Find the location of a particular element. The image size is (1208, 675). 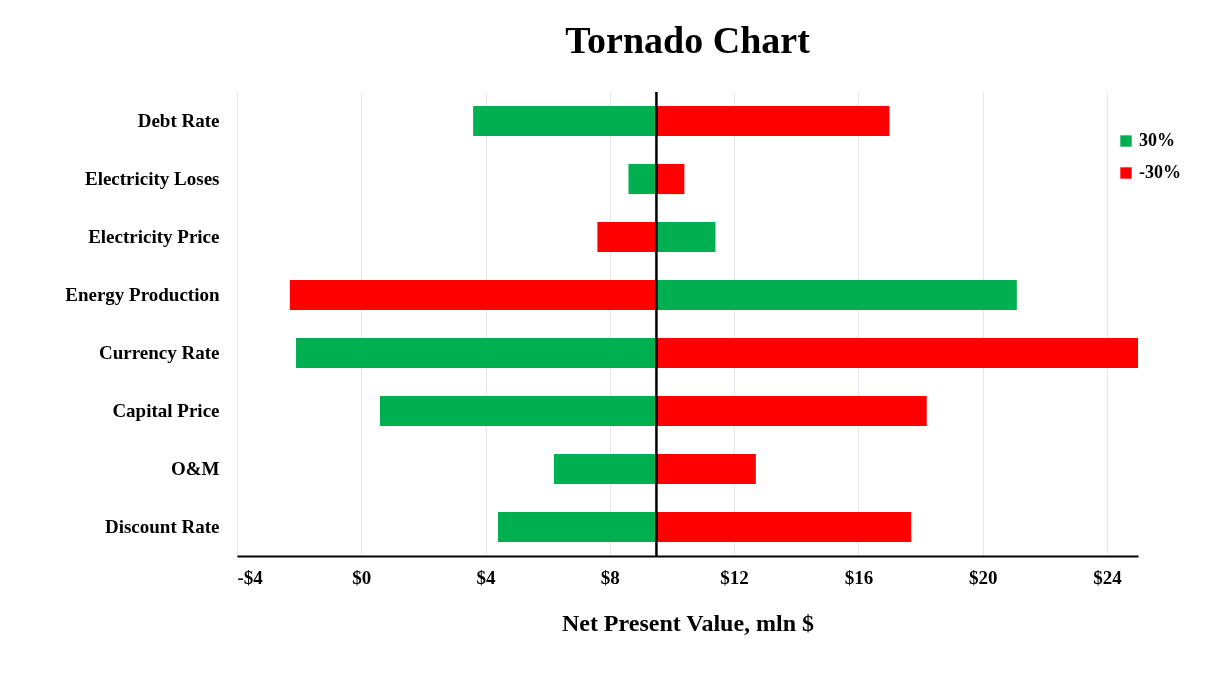

chart-title: Tornado Chart is located at coordinates (688, 39).